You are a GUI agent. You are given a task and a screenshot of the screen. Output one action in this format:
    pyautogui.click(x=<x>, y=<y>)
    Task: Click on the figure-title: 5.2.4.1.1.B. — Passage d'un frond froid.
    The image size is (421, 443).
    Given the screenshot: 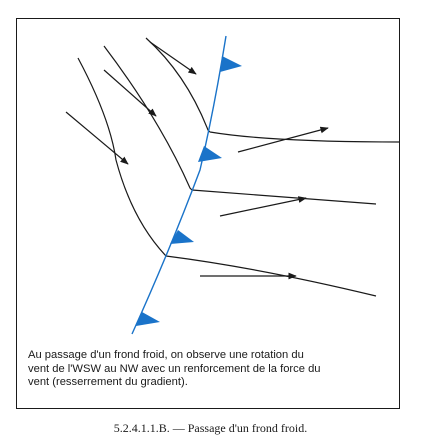 What is the action you would take?
    pyautogui.click(x=210, y=428)
    